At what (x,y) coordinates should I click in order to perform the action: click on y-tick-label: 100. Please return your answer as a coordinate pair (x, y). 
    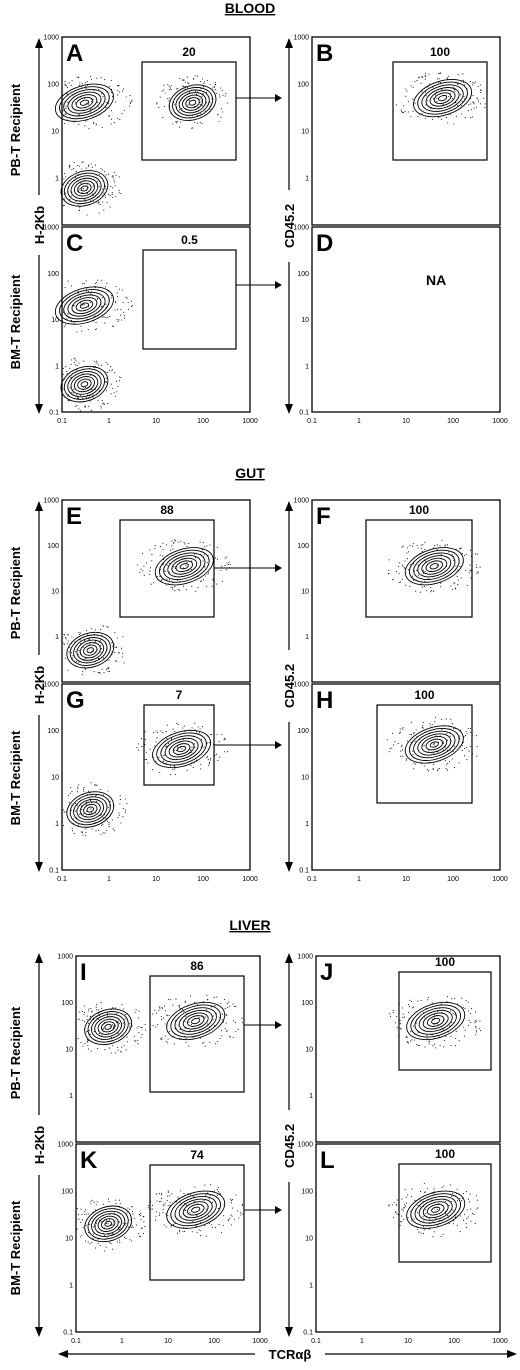
    Looking at the image, I should click on (303, 731).